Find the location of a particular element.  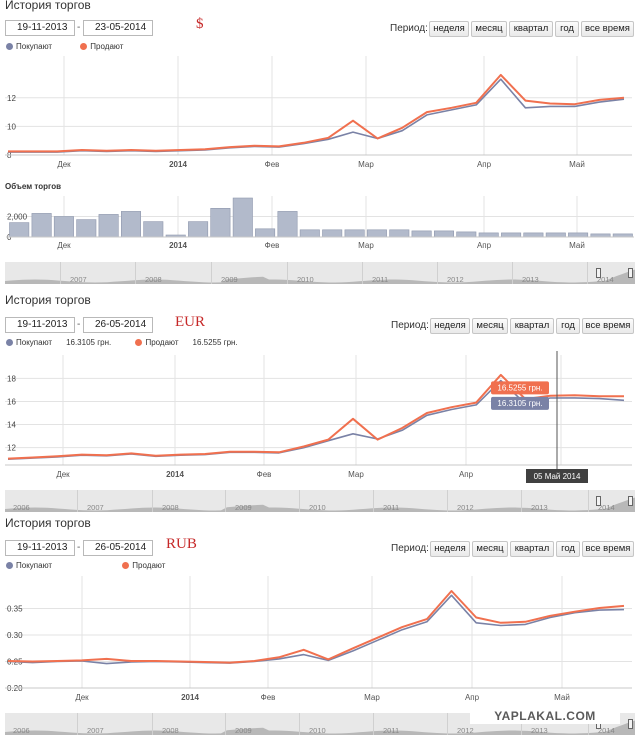

navigator-year-label: 2013 is located at coordinates (530, 279).